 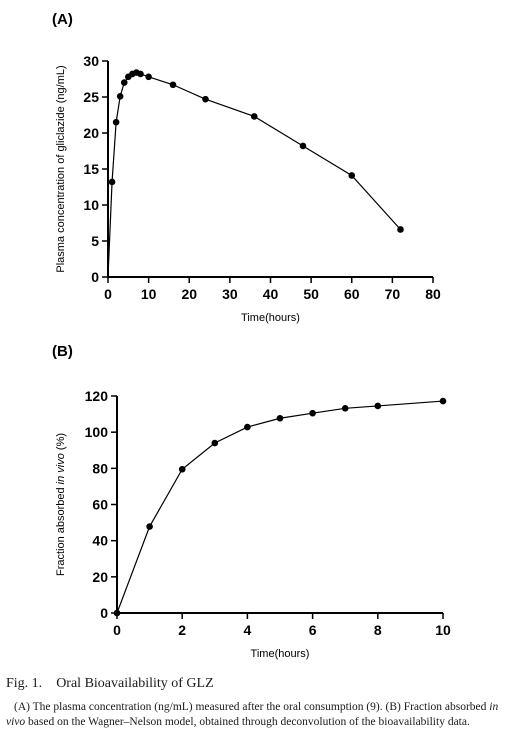 I want to click on figure-title: Oral Bioavailability of GLZ, so click(x=135, y=683).